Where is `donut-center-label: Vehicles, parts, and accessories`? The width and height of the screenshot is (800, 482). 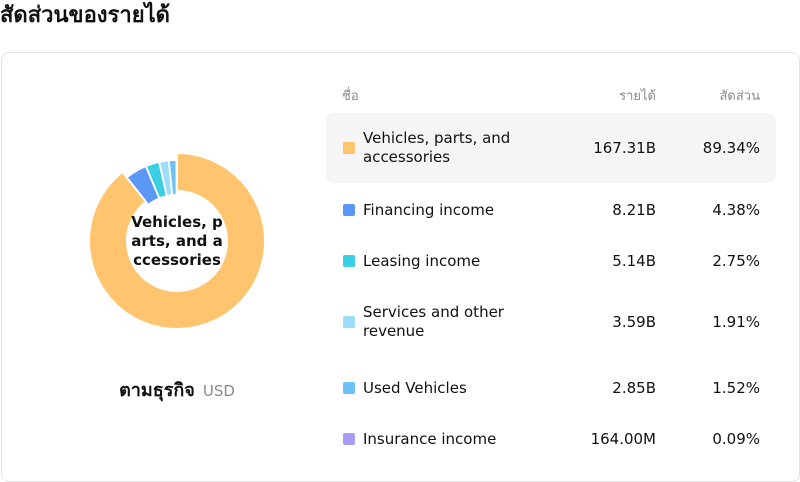 donut-center-label: Vehicles, parts, and accessories is located at coordinates (177, 241).